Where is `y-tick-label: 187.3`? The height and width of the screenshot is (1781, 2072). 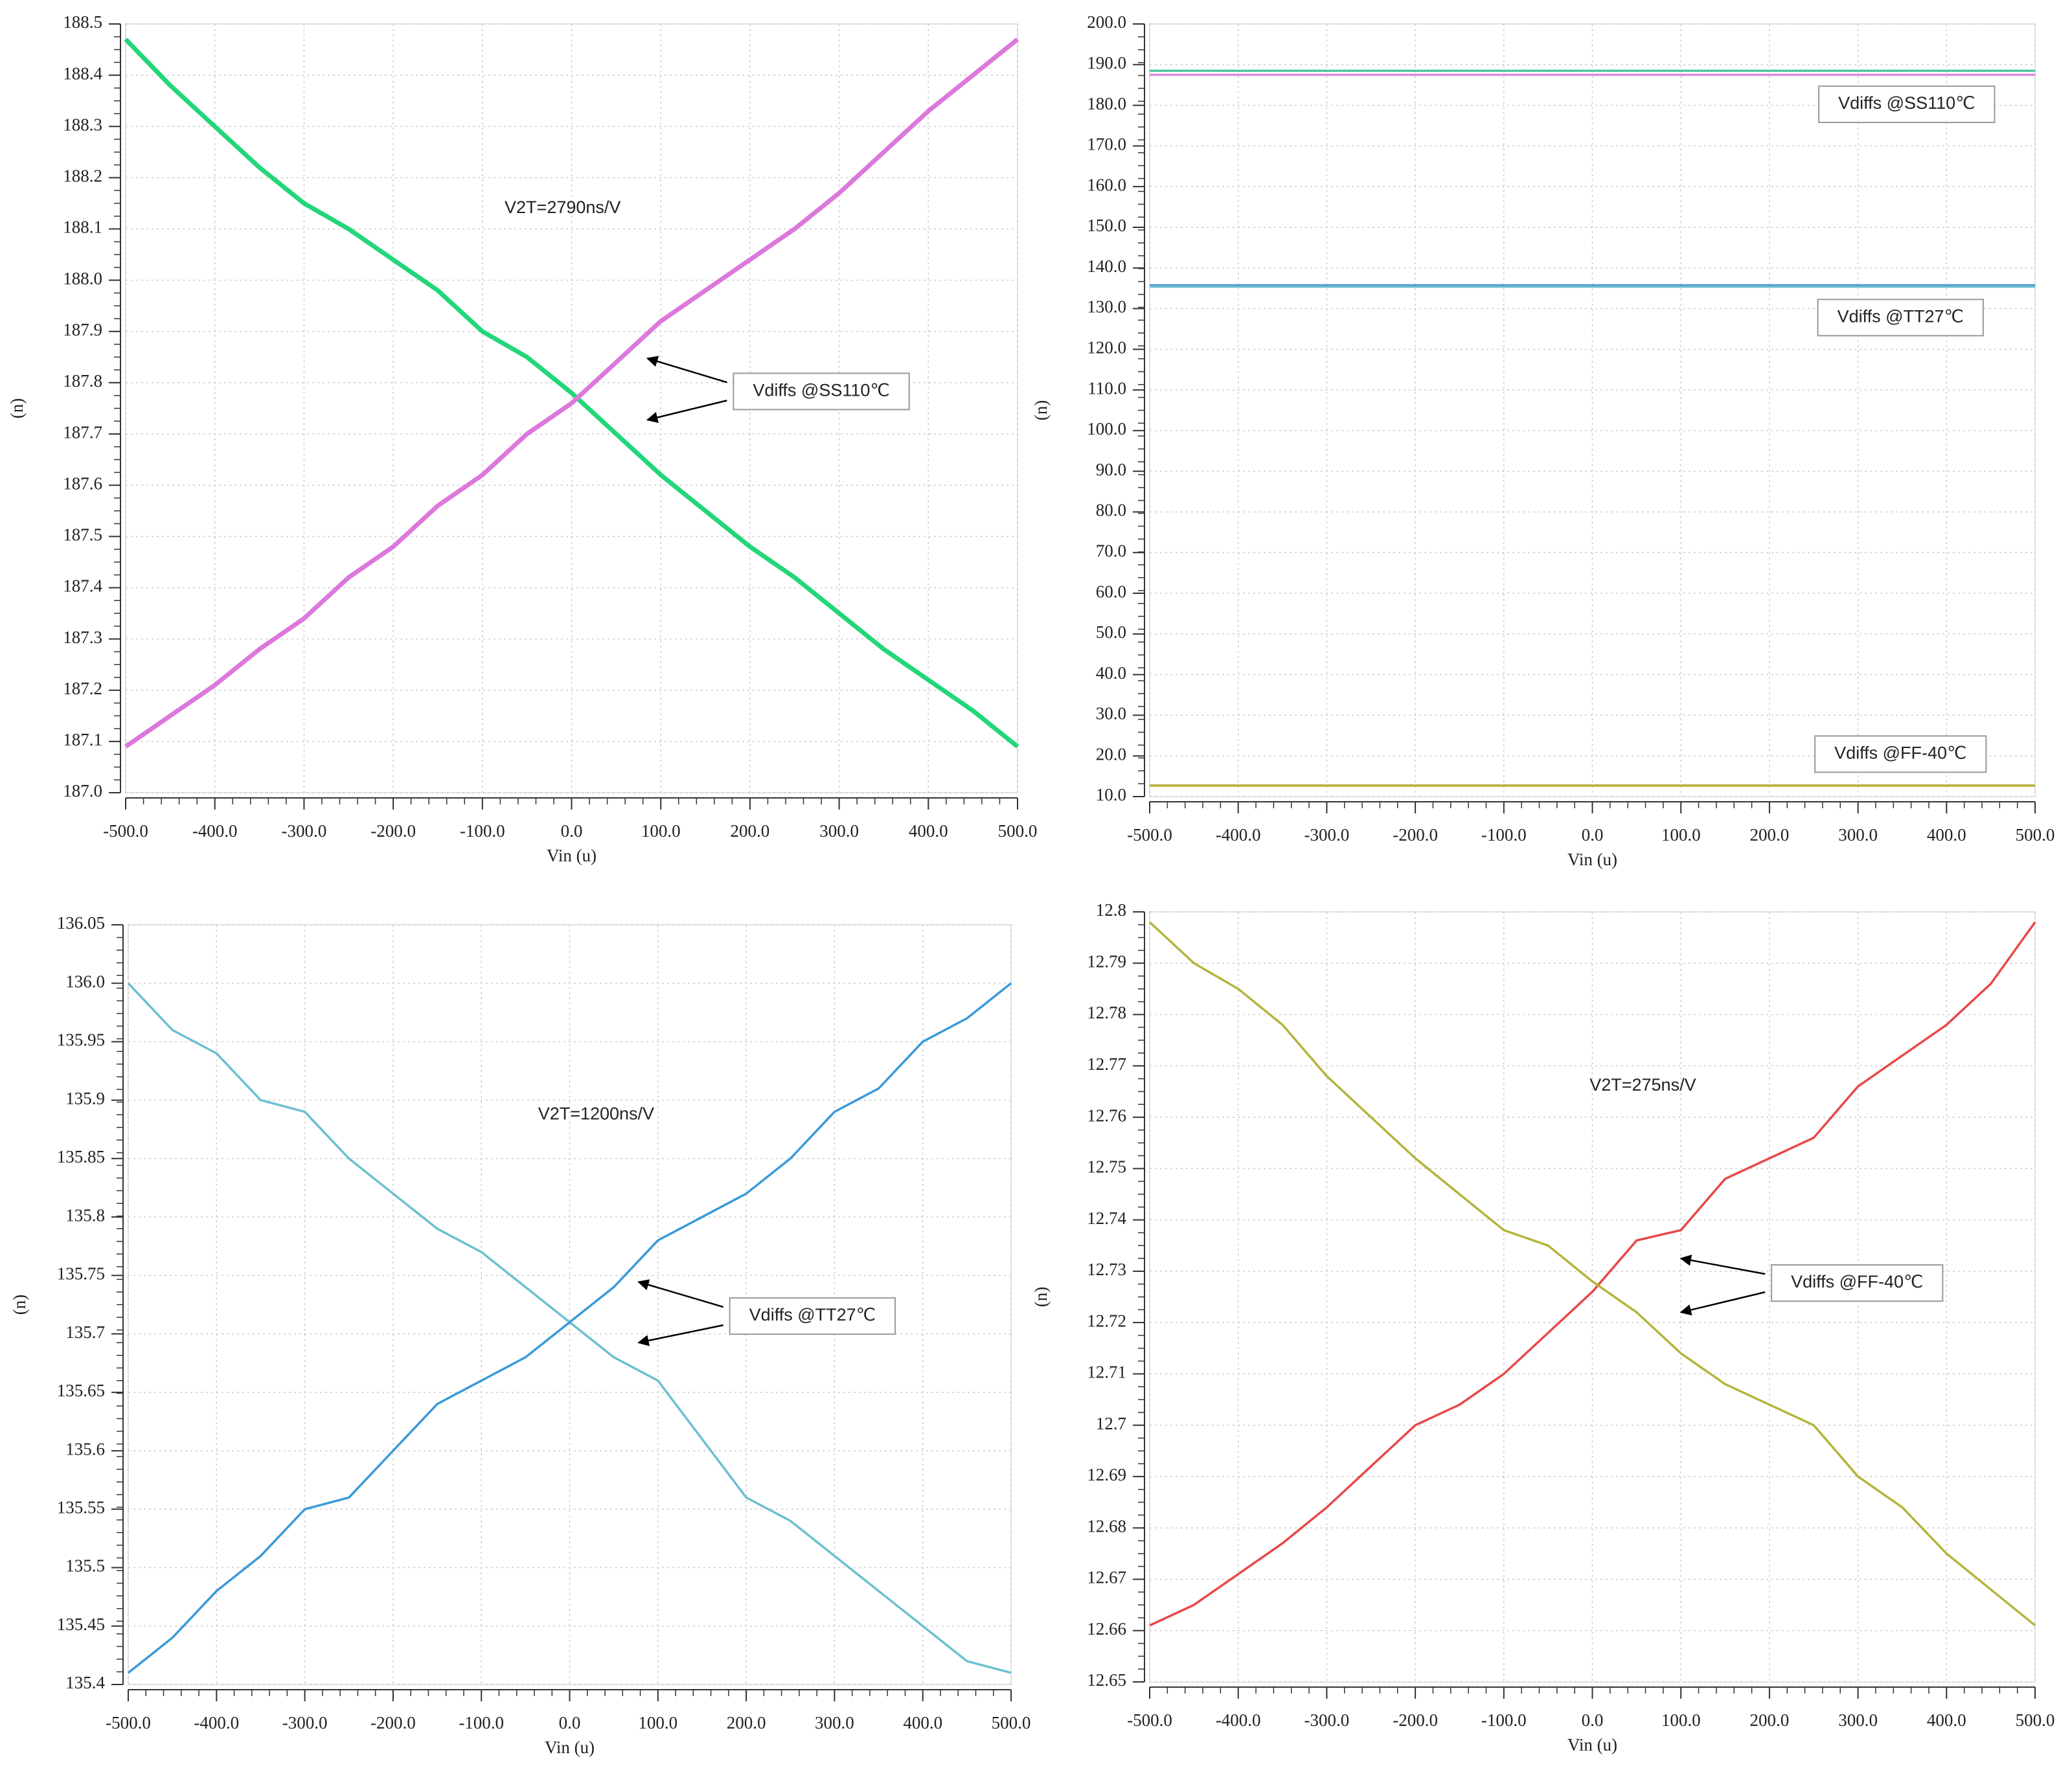
y-tick-label: 187.3 is located at coordinates (82, 637).